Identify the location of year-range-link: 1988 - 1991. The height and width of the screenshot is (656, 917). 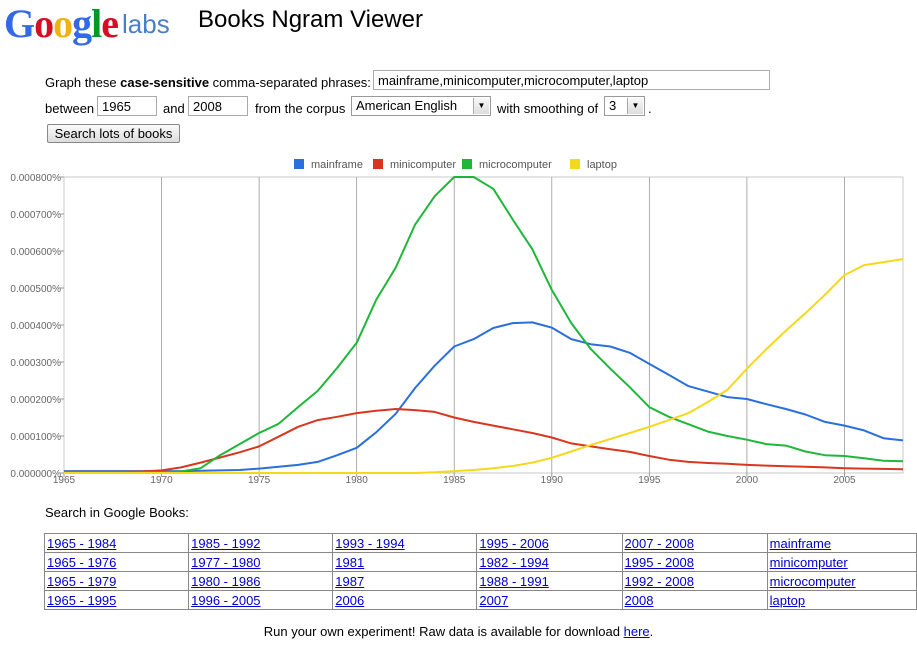
(514, 581).